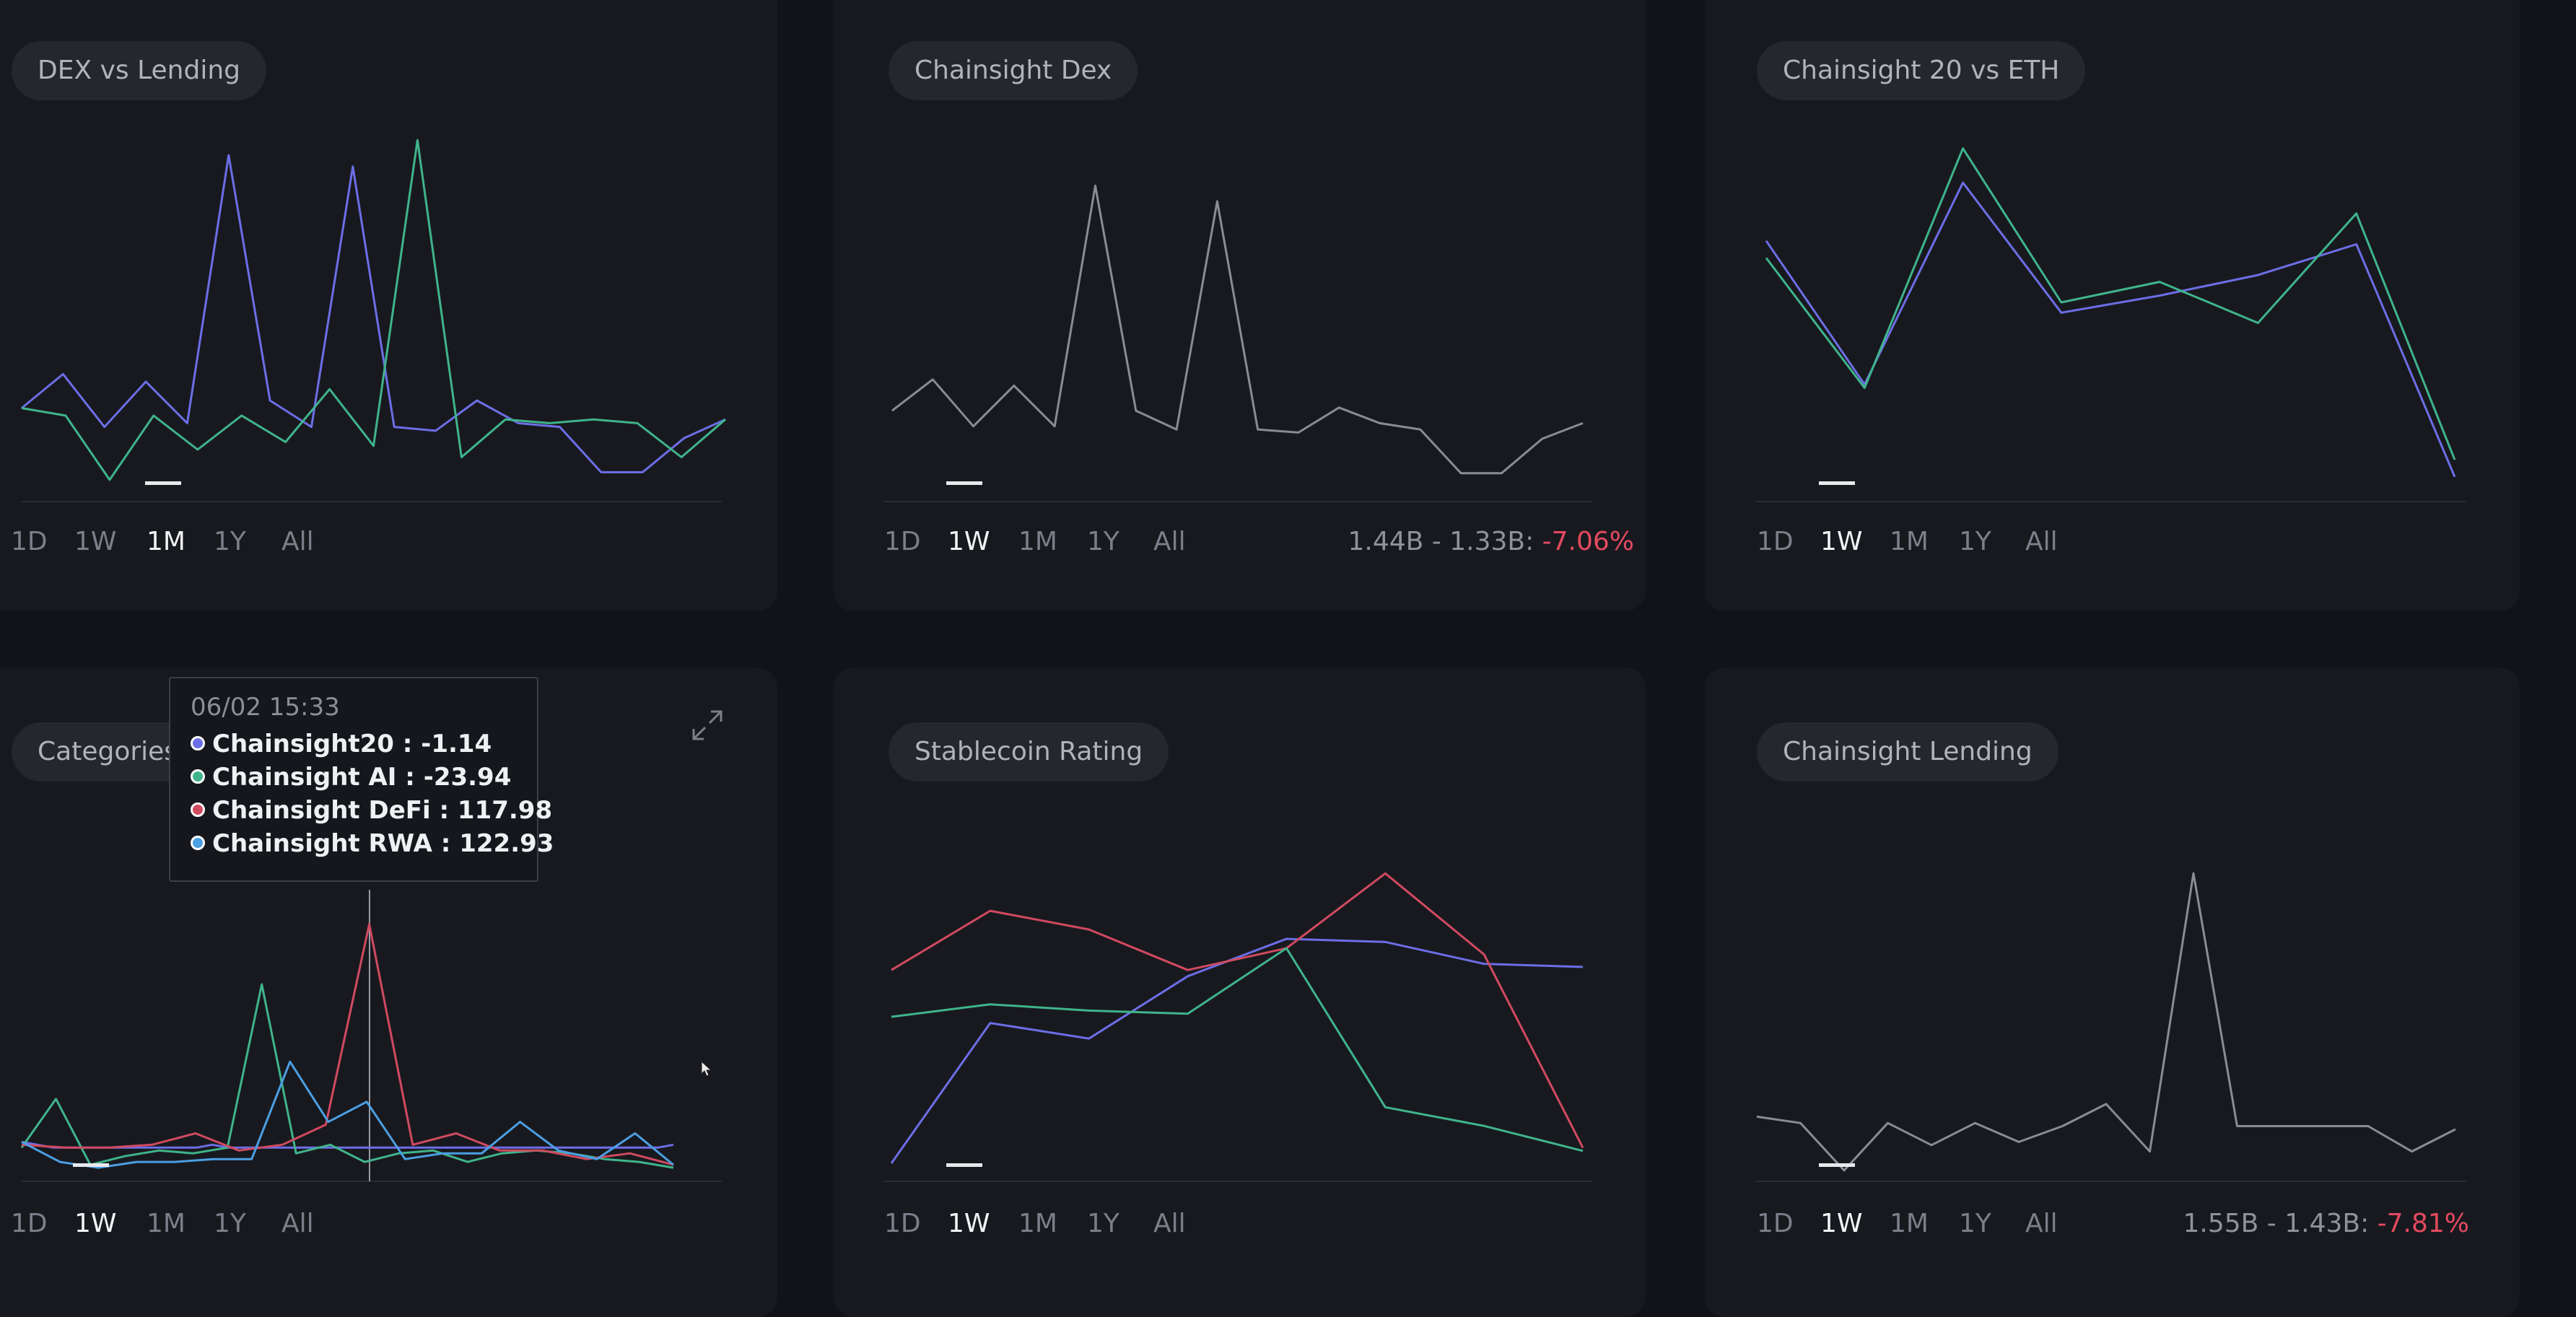  I want to click on price-summary: 1.44B - 1.33B: -7.06%, so click(1491, 542).